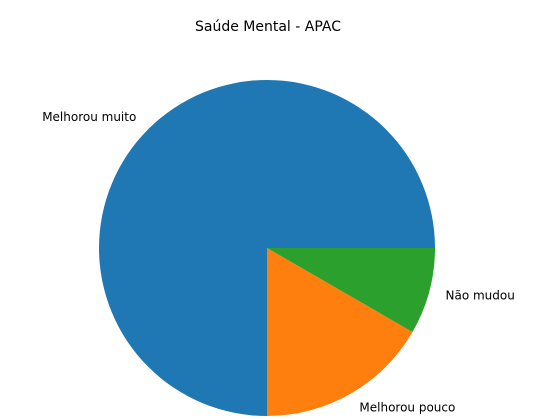  Describe the element at coordinates (268, 27) in the screenshot. I see `chart-title: Saúde Mental - APAC` at that location.